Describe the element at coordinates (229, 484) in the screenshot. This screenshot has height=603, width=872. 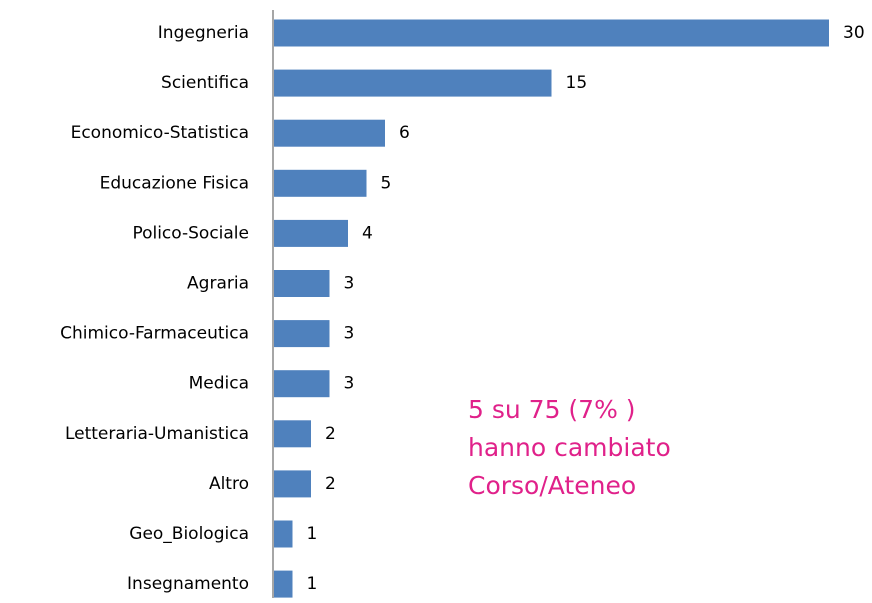
I see `category-label: Altro` at that location.